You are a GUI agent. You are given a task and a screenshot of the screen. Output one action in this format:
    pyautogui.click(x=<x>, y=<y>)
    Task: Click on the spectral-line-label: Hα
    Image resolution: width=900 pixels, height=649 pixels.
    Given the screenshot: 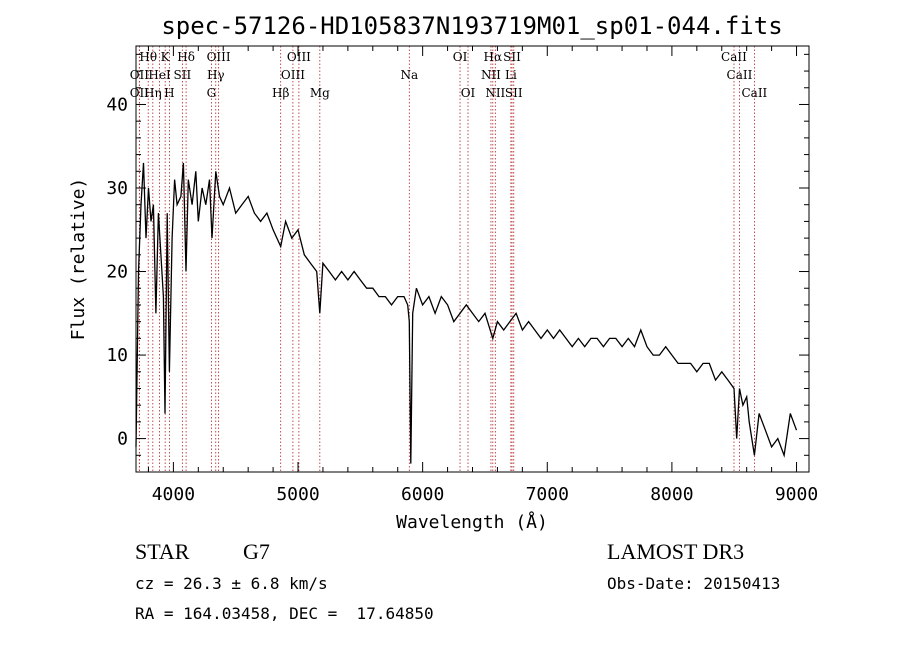 What is the action you would take?
    pyautogui.click(x=493, y=57)
    